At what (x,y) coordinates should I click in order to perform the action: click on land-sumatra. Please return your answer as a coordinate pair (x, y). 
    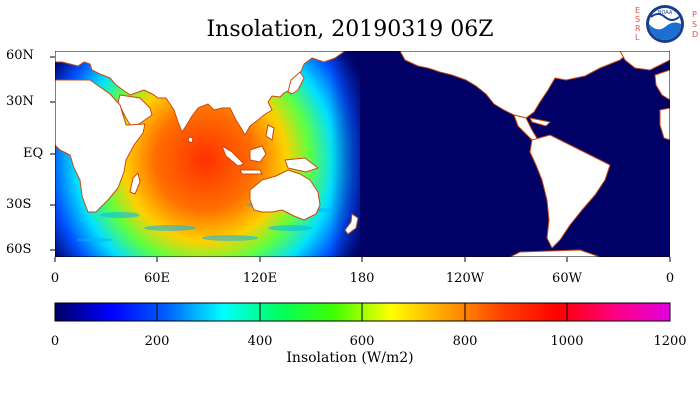
    Looking at the image, I should click on (233, 156).